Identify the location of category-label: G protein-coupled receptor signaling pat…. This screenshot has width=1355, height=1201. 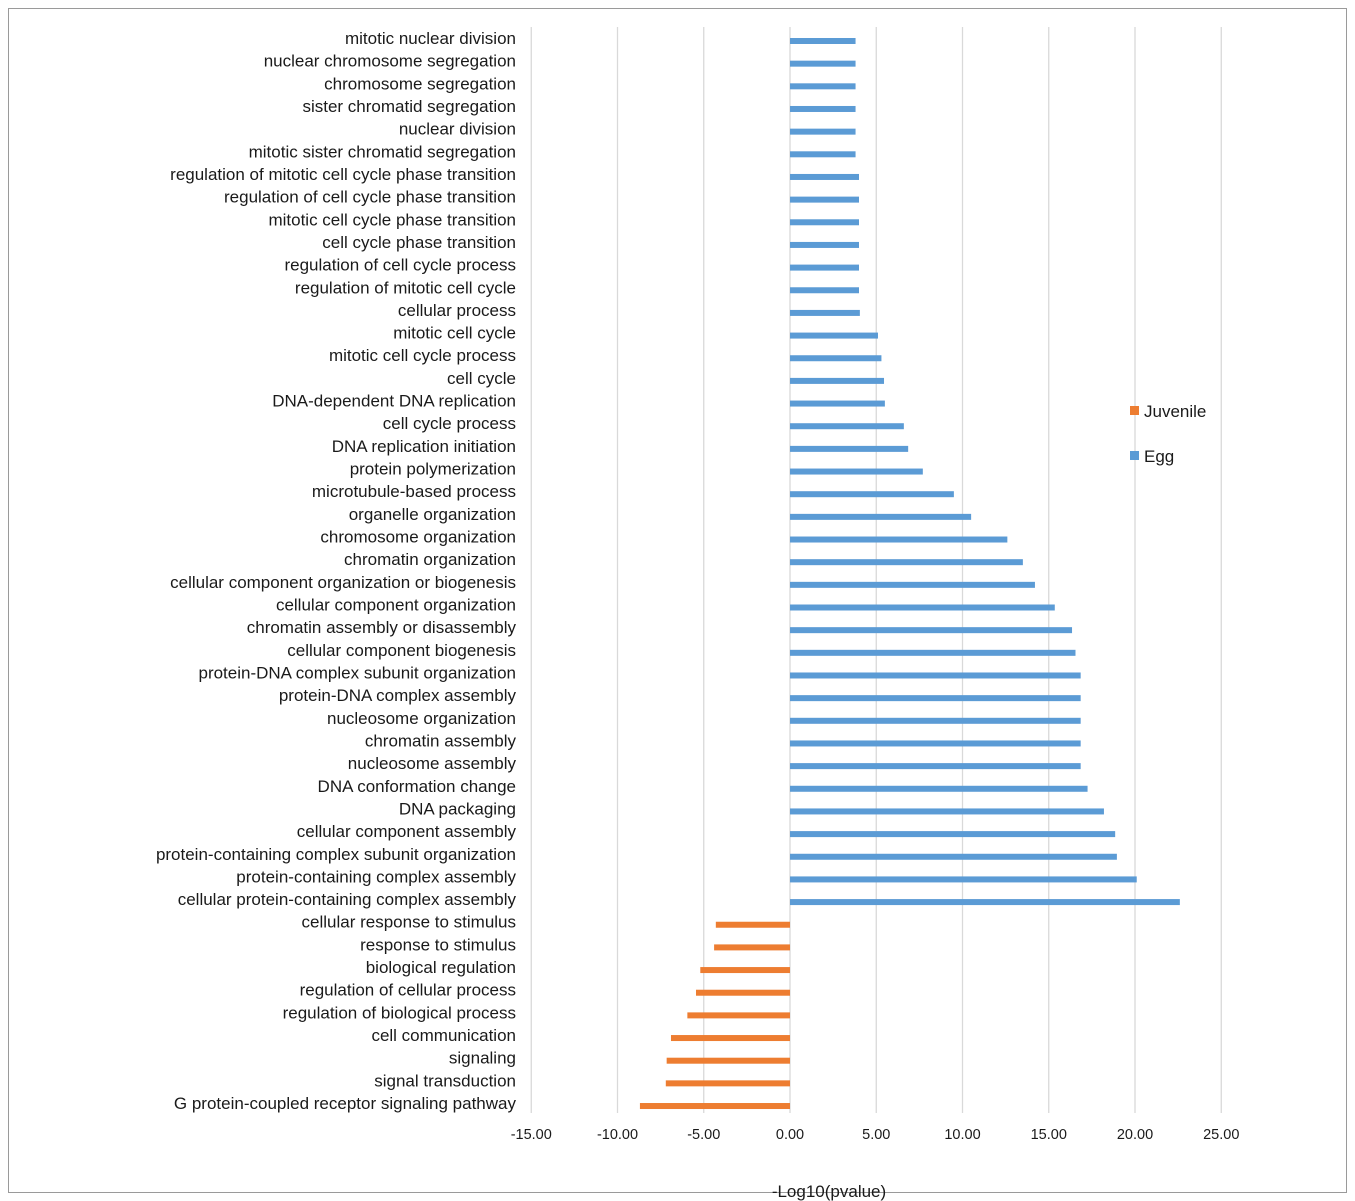
(345, 1103).